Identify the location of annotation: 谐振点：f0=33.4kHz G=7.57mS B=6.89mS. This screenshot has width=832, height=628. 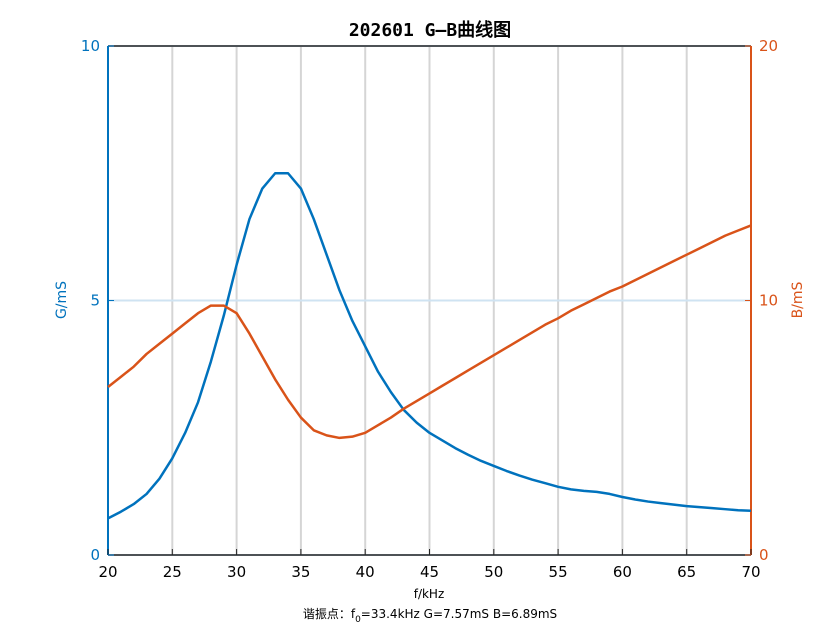
(430, 615).